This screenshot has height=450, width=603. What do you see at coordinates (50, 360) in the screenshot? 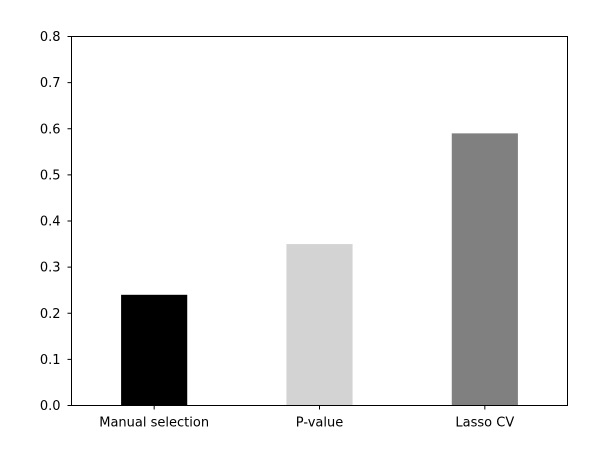
I see `y-tick-label: 0.1` at bounding box center [50, 360].